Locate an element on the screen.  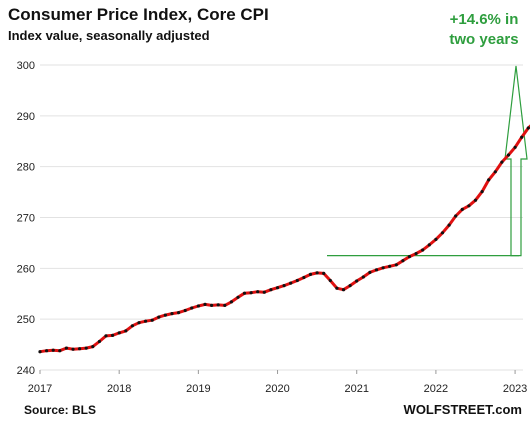
y-tick-label-270: 270 is located at coordinates (26, 219).